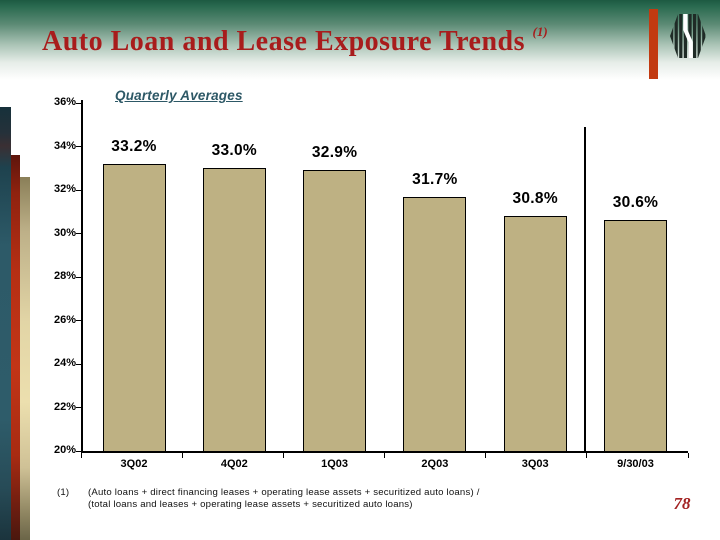 This screenshot has width=720, height=540. I want to click on footnote-marker: (1), so click(63, 492).